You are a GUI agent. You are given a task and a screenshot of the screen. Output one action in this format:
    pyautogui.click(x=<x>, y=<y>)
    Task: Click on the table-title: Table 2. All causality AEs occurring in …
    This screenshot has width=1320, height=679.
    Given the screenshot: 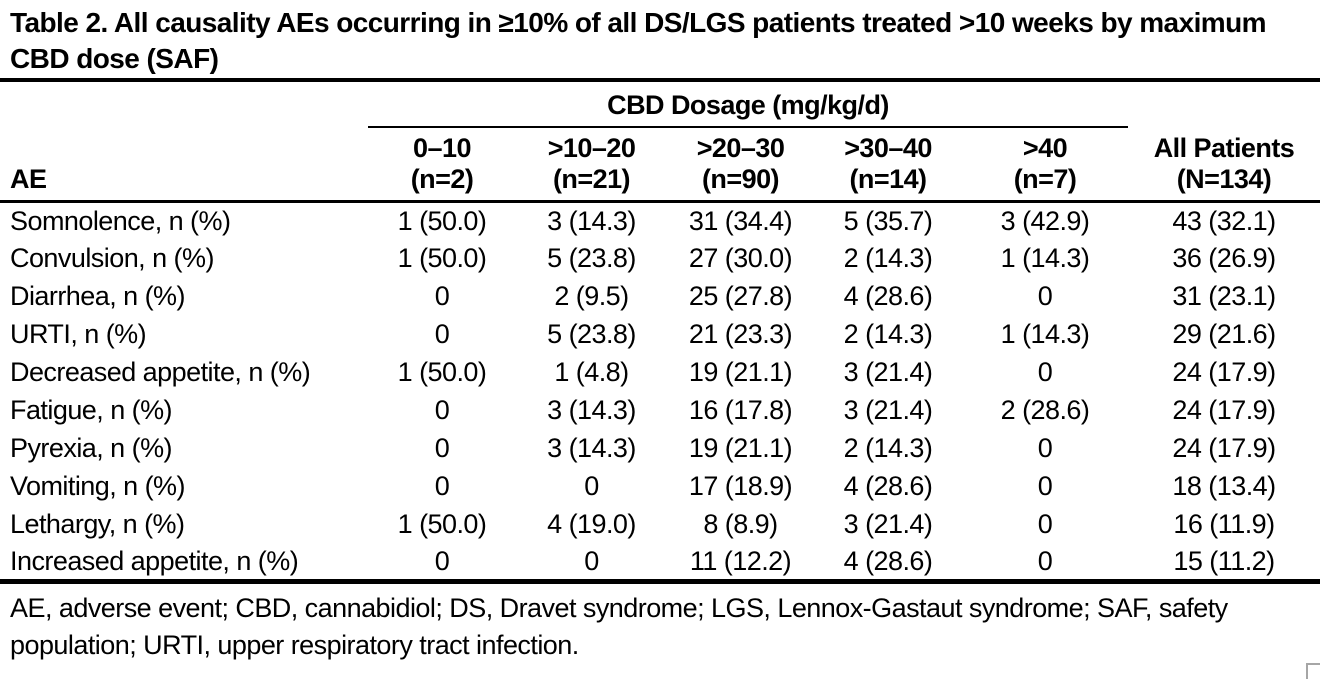 What is the action you would take?
    pyautogui.click(x=638, y=40)
    